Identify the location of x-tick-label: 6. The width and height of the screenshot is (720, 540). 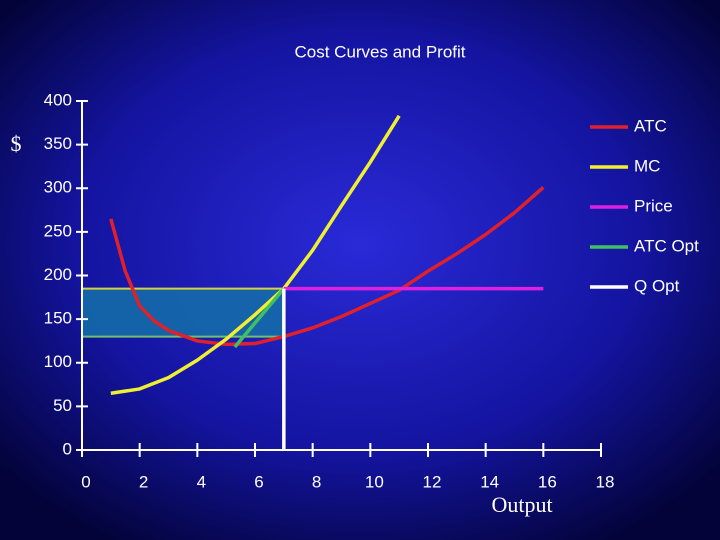
(258, 481).